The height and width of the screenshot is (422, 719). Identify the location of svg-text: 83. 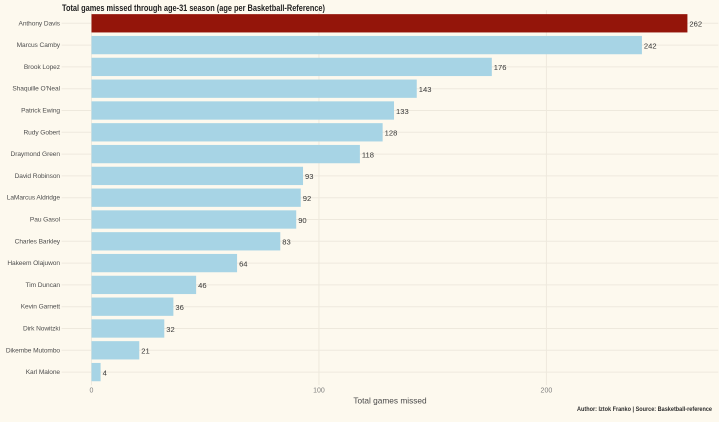
(286, 242).